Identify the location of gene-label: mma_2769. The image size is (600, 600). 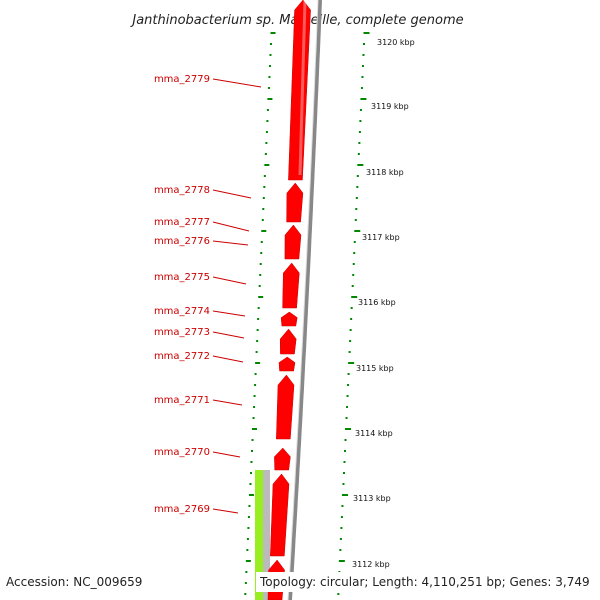
(182, 509).